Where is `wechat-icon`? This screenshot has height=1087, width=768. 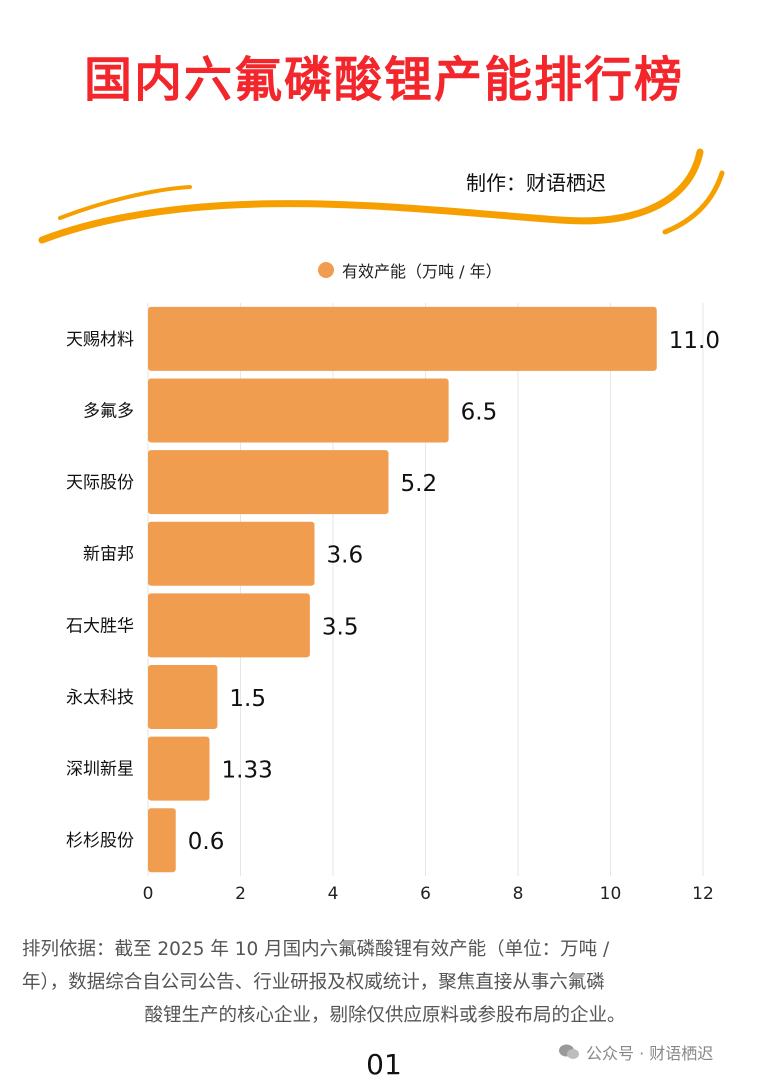 wechat-icon is located at coordinates (569, 1051).